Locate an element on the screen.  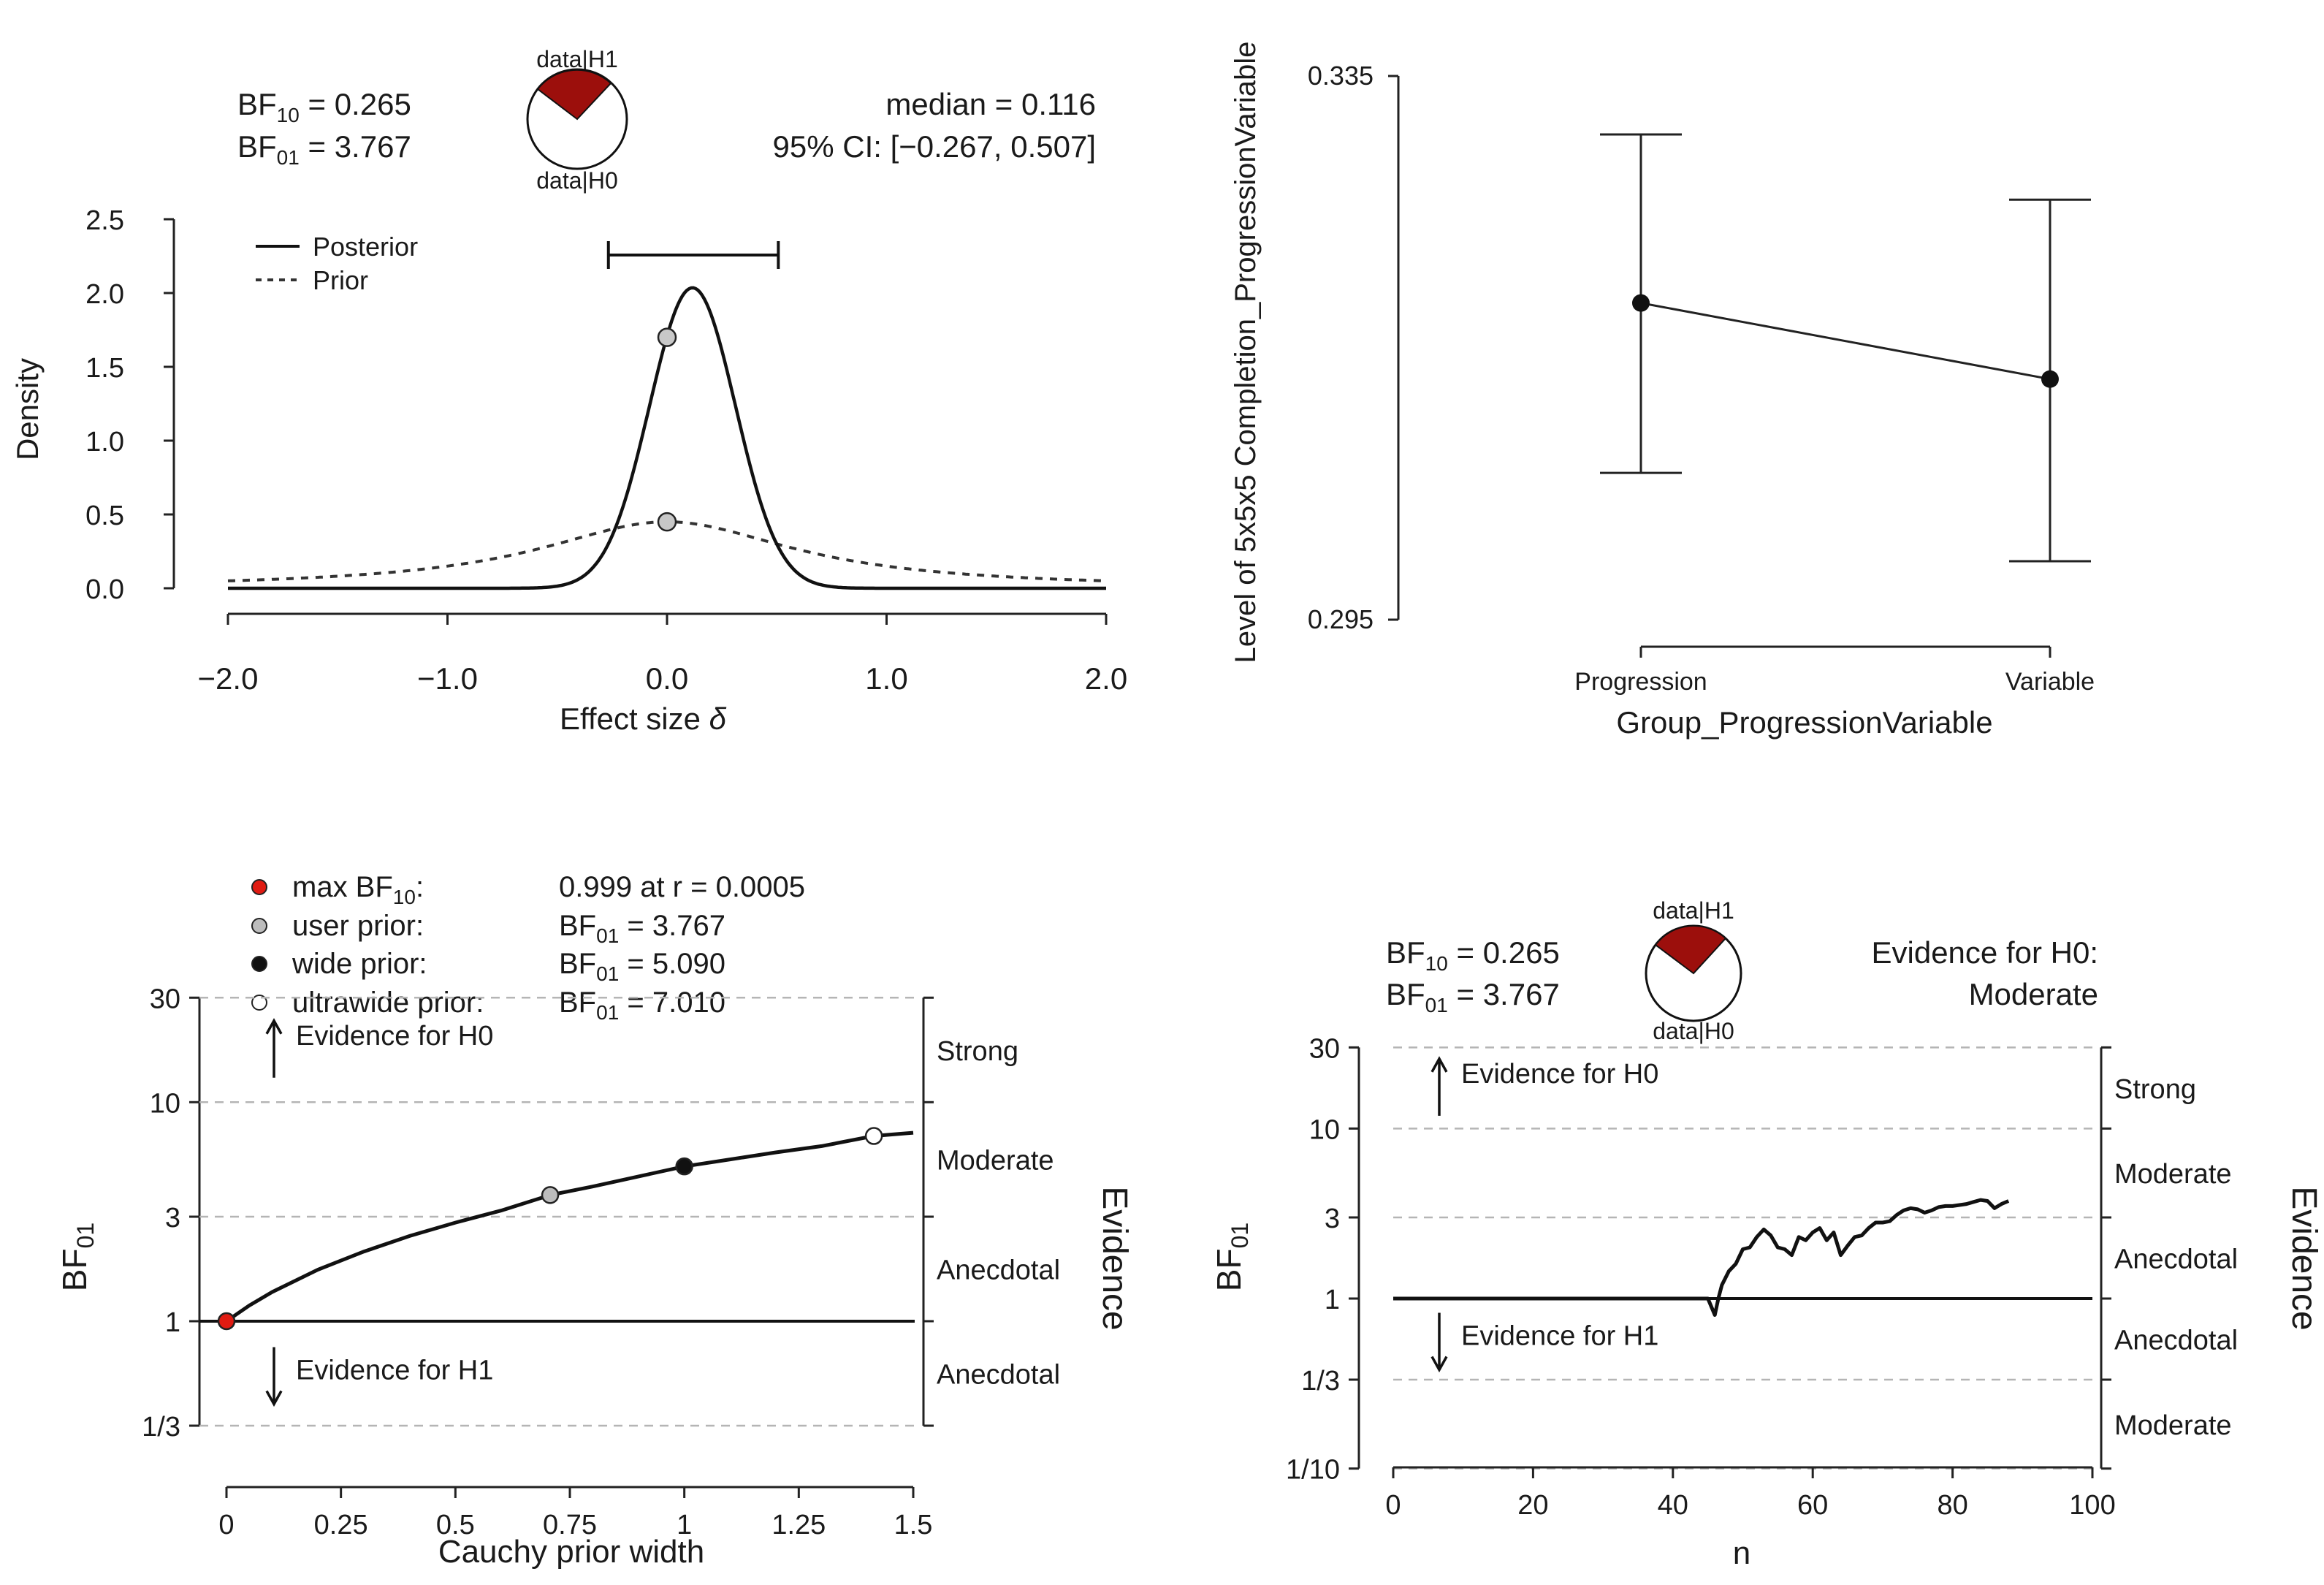
descriptives-axes: 0.295 0.335 Progression Variable is located at coordinates (1702, 379).